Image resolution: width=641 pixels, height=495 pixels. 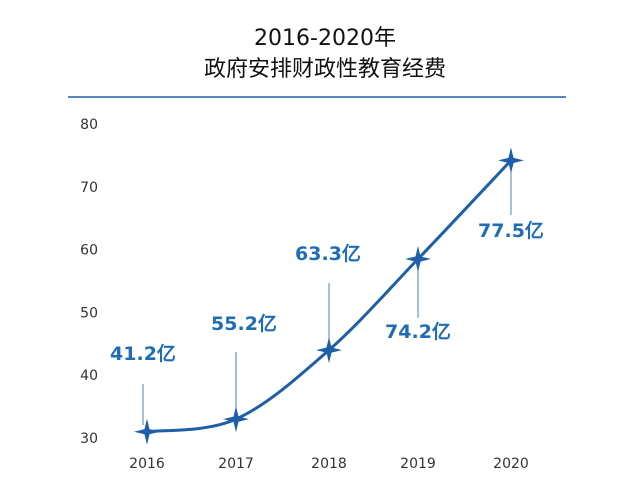 I want to click on y-tick-label: 60, so click(x=89, y=251).